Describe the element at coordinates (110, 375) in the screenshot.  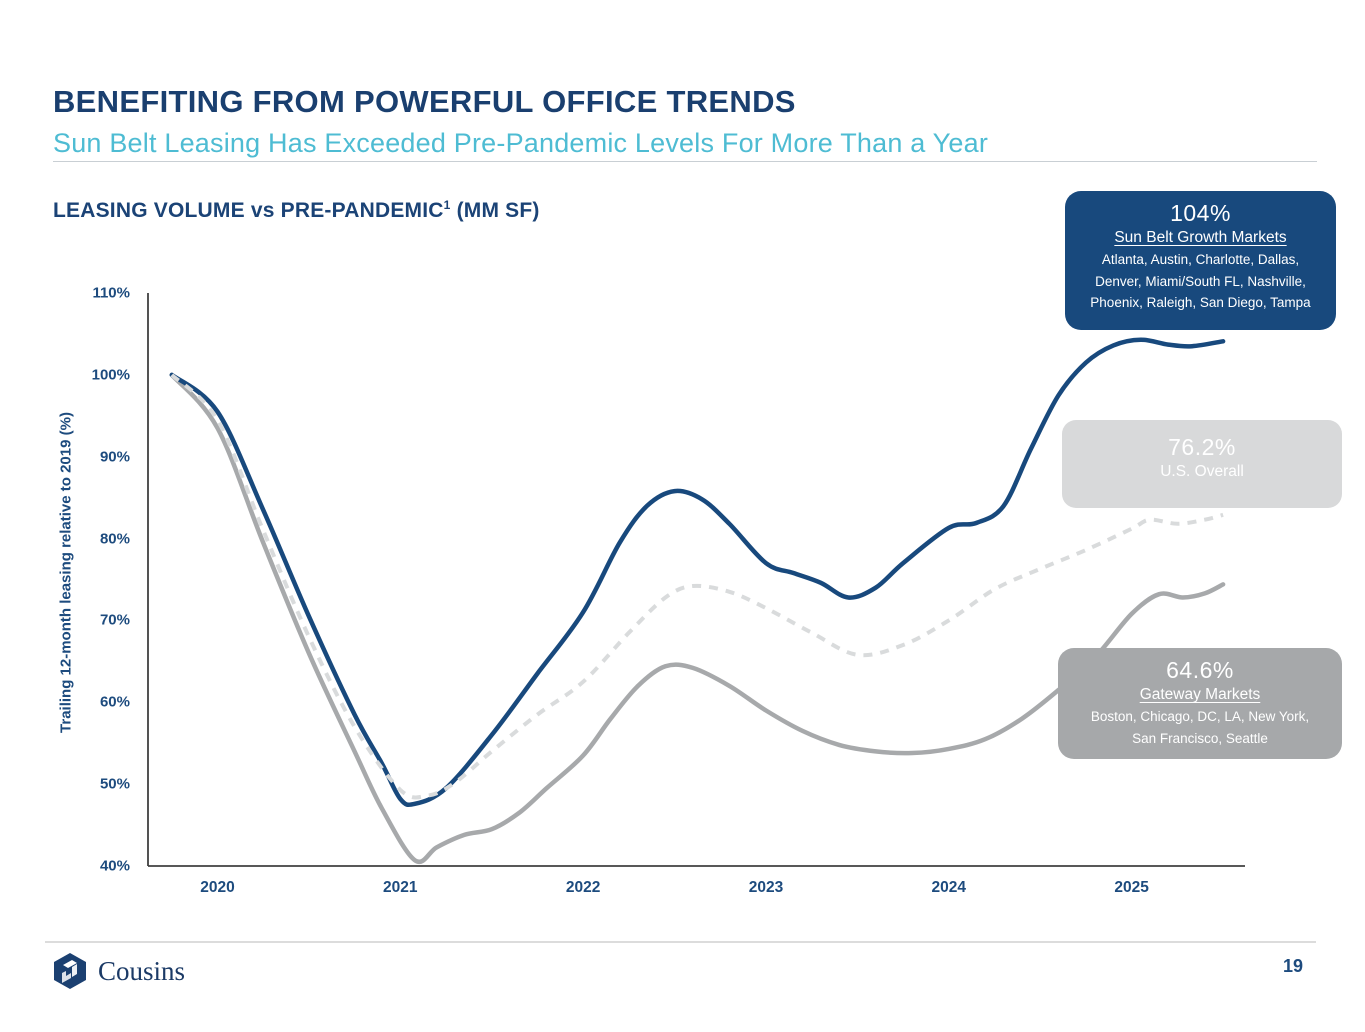
I see `y-tick-label: 100%` at that location.